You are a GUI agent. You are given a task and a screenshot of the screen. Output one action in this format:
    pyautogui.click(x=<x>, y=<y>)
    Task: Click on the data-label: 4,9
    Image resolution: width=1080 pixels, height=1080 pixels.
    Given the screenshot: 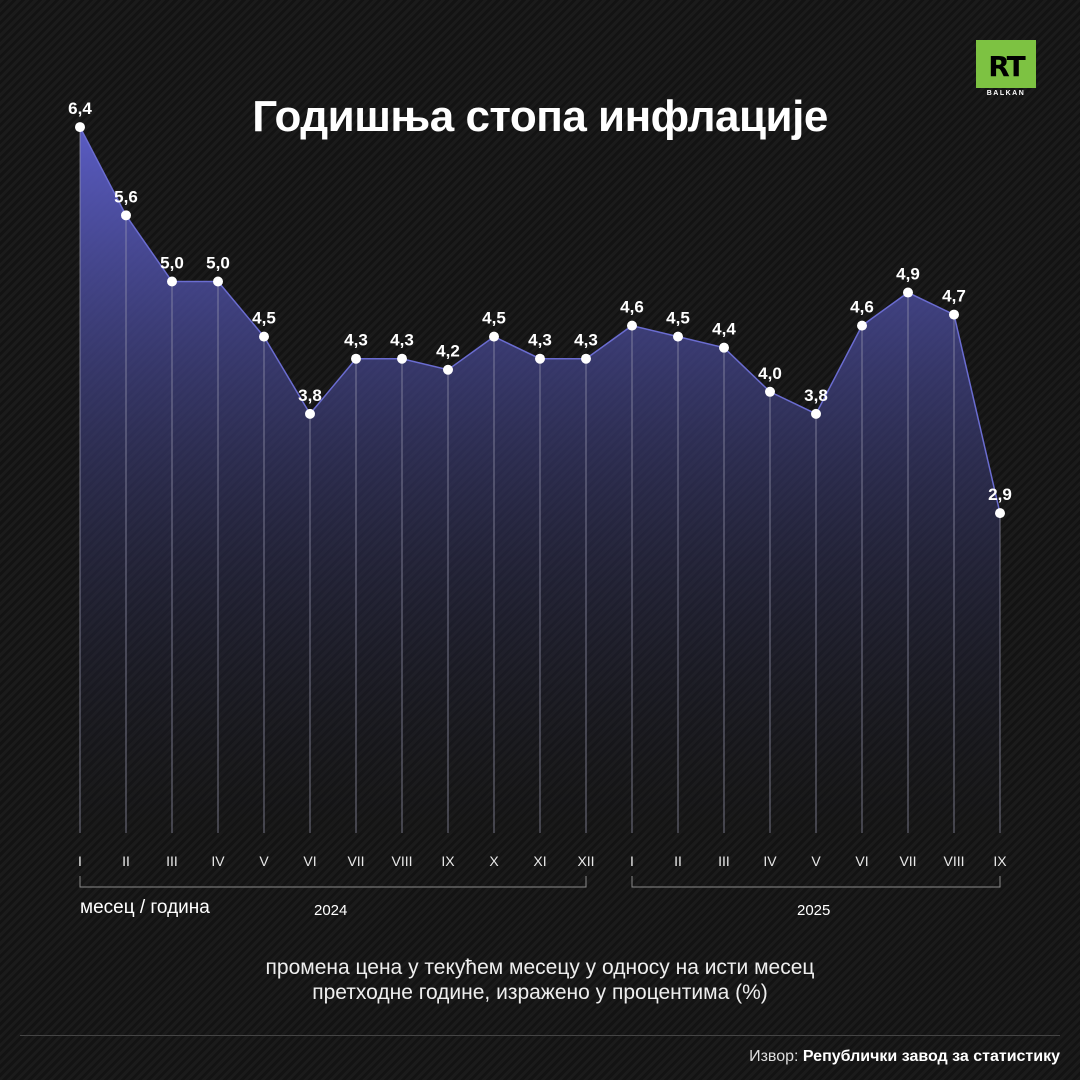 What is the action you would take?
    pyautogui.click(x=908, y=274)
    